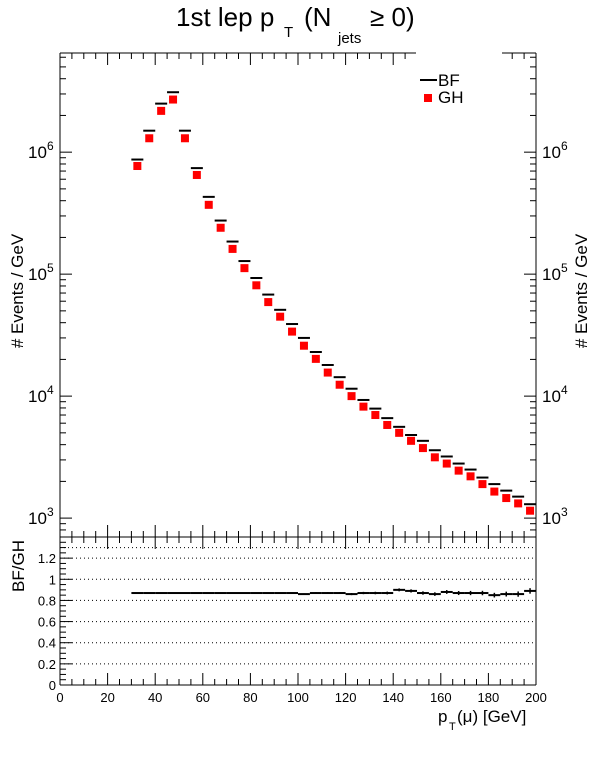 This screenshot has width=596, height=772. Describe the element at coordinates (47, 664) in the screenshot. I see `lower-ytick-label: 0.2` at that location.